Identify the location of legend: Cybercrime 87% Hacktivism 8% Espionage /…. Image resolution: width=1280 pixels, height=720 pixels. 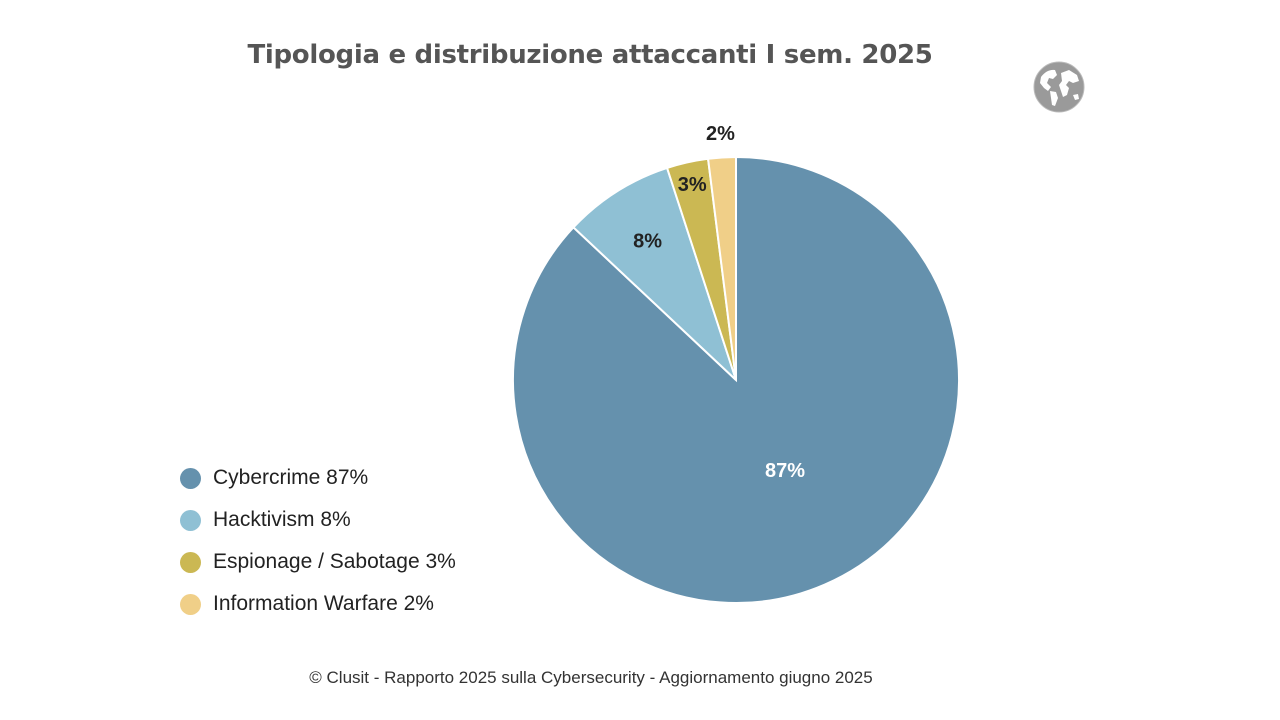
(318, 541).